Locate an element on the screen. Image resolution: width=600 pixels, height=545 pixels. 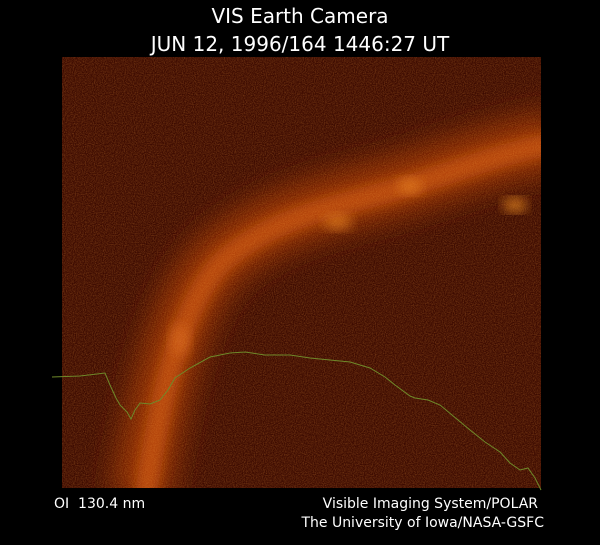
institution-label: The University of Iowa/NASA-GSFC is located at coordinates (422, 523).